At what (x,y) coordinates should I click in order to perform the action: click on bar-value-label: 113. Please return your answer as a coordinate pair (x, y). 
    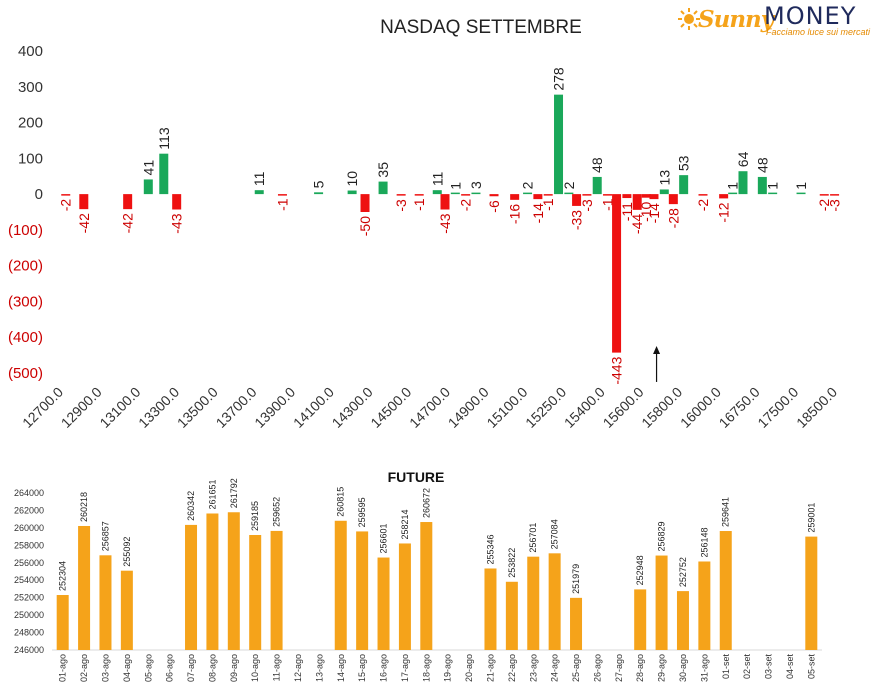
    Looking at the image, I should click on (164, 138).